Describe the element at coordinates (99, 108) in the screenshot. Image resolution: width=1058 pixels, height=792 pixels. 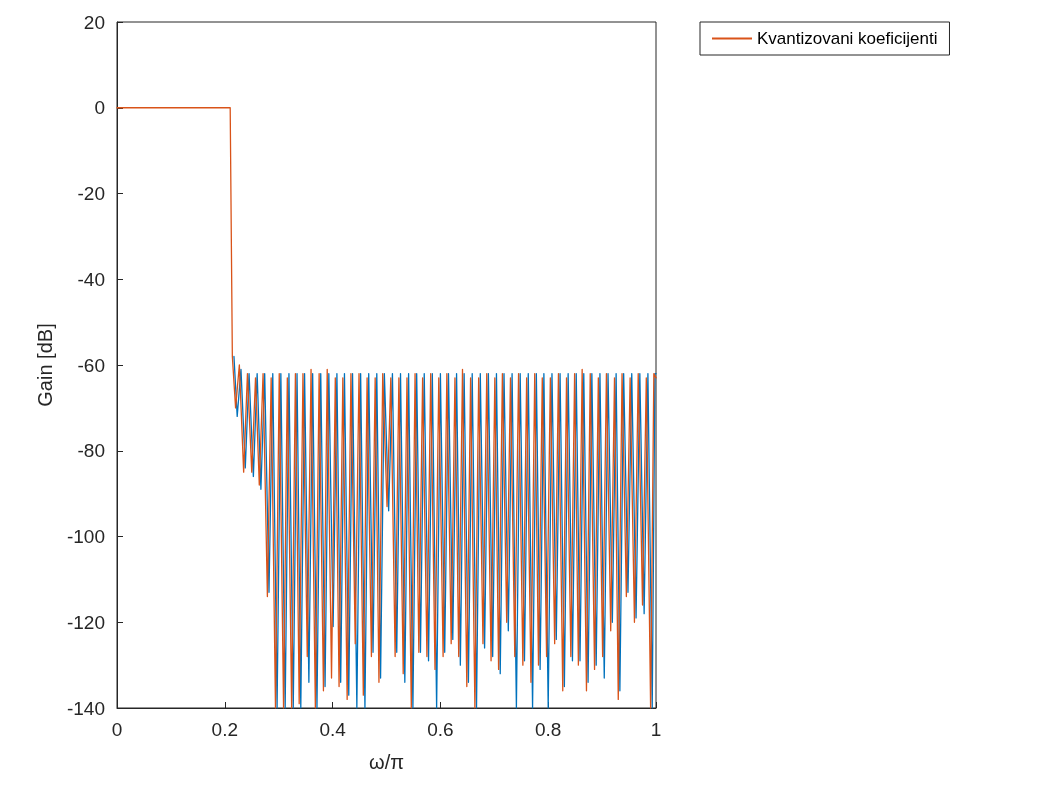
I see `y-tick-label: 0` at that location.